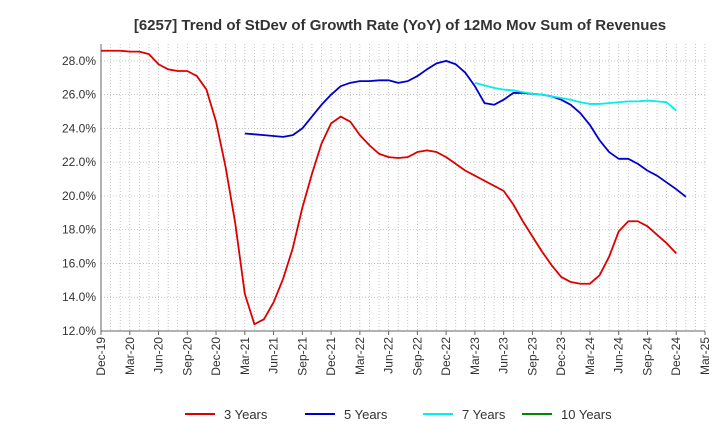  I want to click on x-tick-label: Mar-25, so click(705, 356).